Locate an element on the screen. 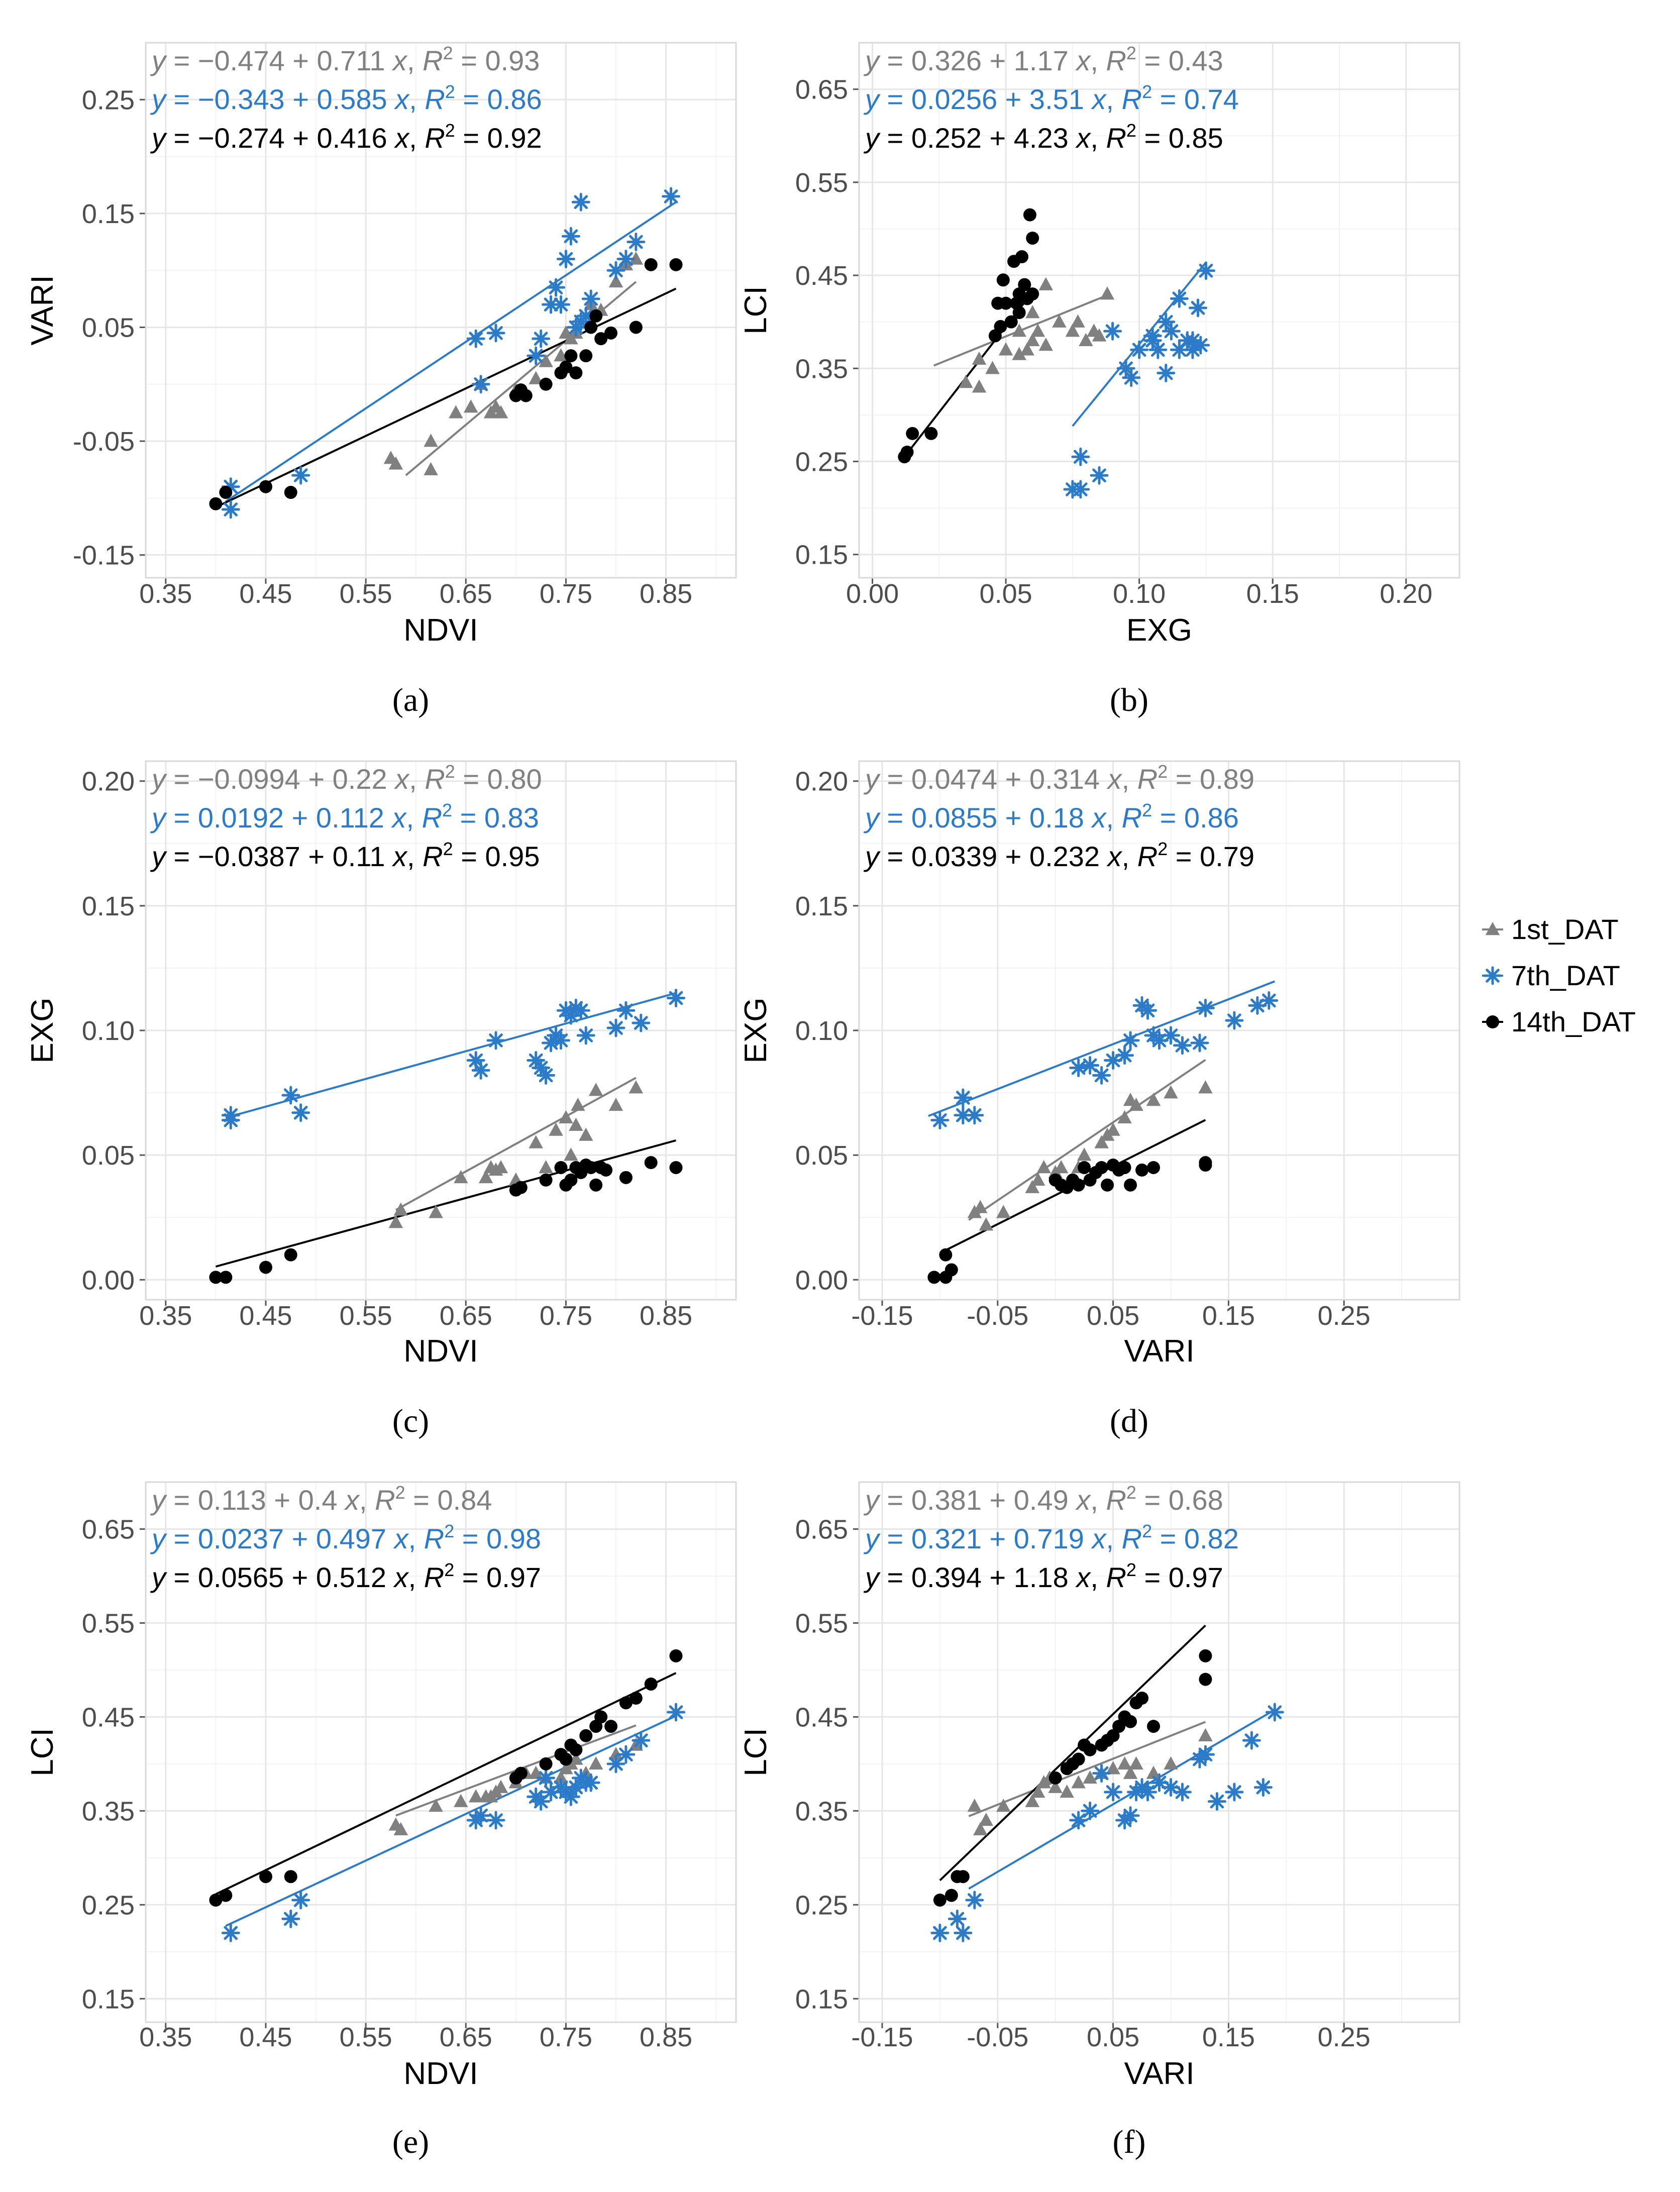 Image resolution: width=1680 pixels, height=2192 pixels. y-tick-label: 0.35 is located at coordinates (108, 1811).